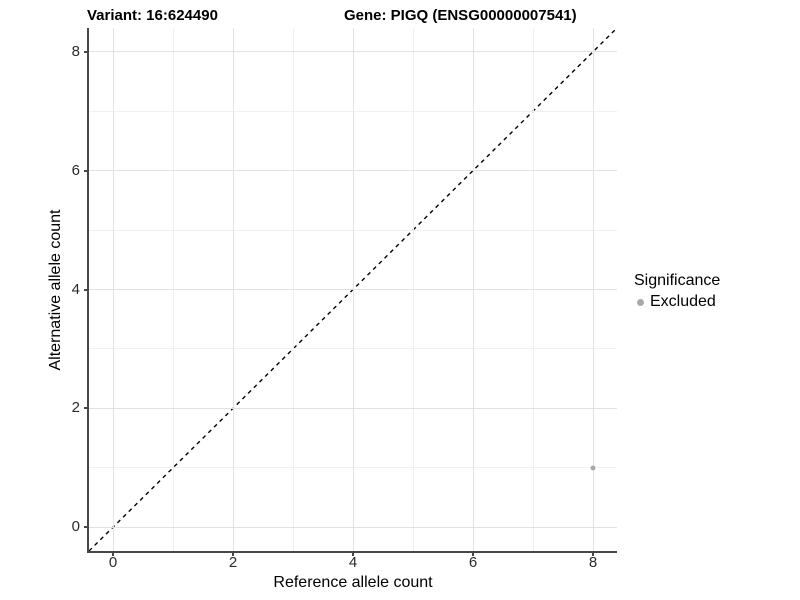 The image size is (800, 600). Describe the element at coordinates (152, 15) in the screenshot. I see `plot-title-variant: Variant: 16:624490` at that location.